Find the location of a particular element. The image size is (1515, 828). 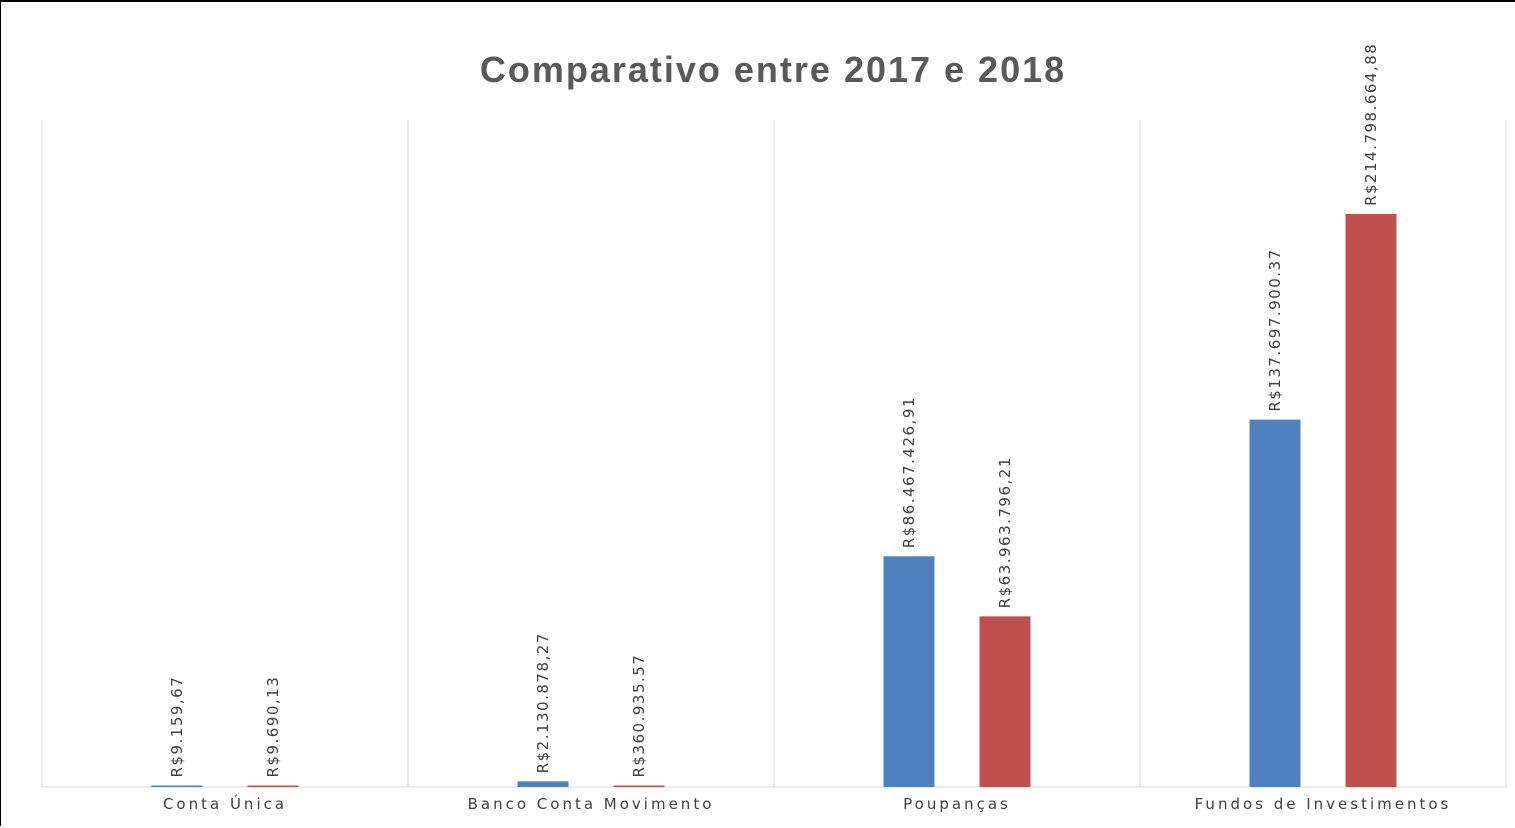

data-label: R$214.798.664,88 is located at coordinates (1371, 124).